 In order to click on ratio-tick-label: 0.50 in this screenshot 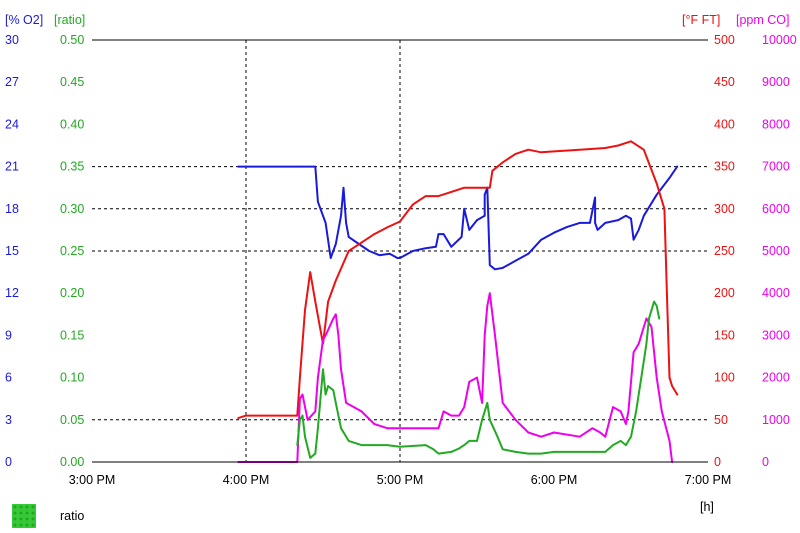, I will do `click(72, 40)`.